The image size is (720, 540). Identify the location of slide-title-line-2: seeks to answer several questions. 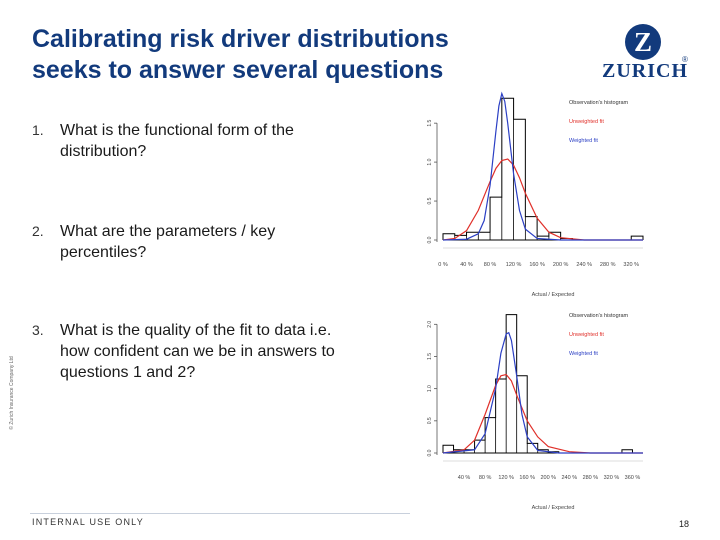
(238, 70).